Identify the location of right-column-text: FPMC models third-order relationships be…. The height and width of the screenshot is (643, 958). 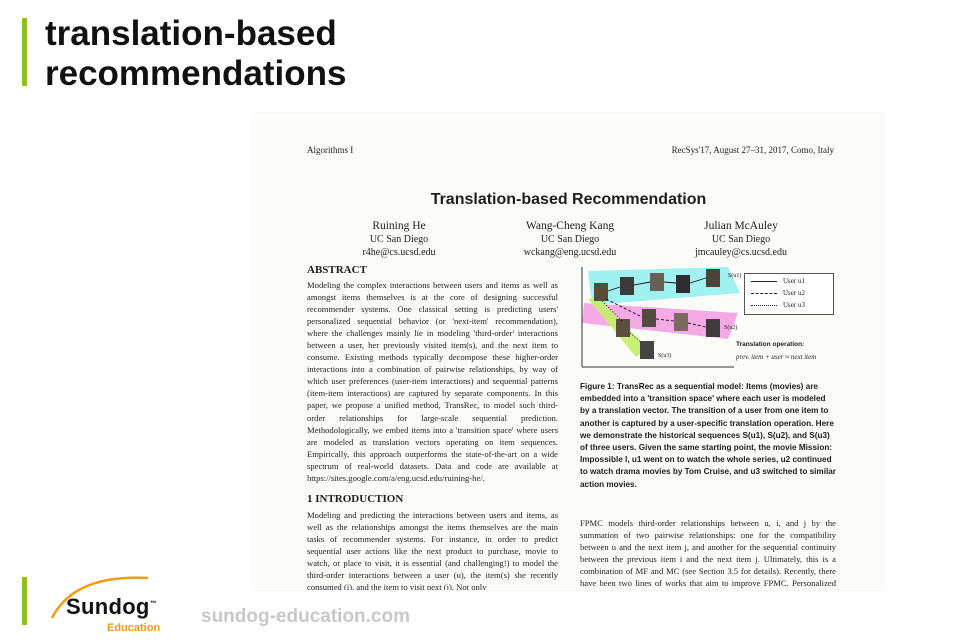
(708, 553).